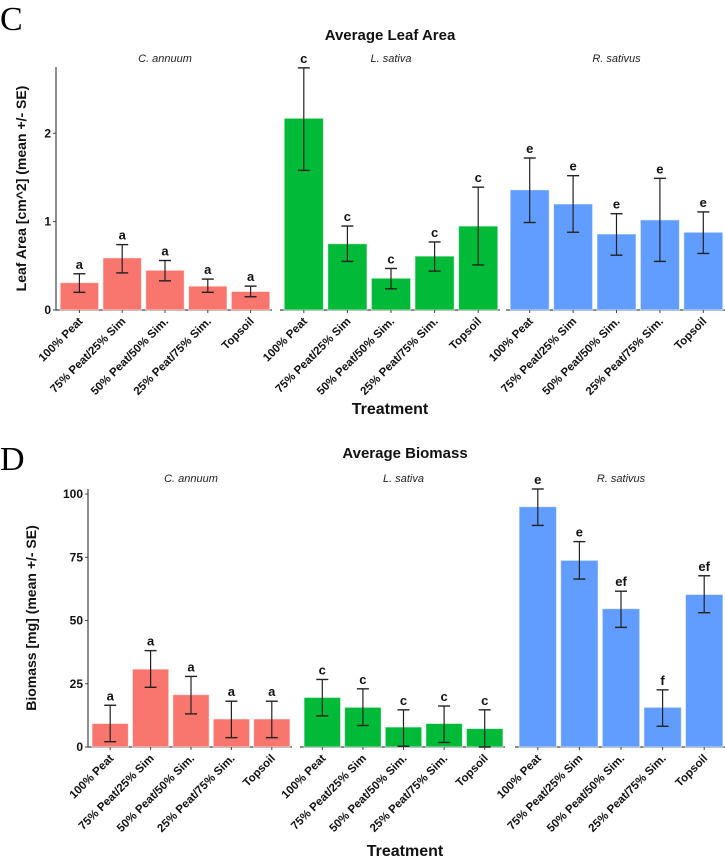 Image resolution: width=725 pixels, height=859 pixels. I want to click on y-axis-label: Leaf Area [cm^2] (mean +/- SE), so click(21, 189).